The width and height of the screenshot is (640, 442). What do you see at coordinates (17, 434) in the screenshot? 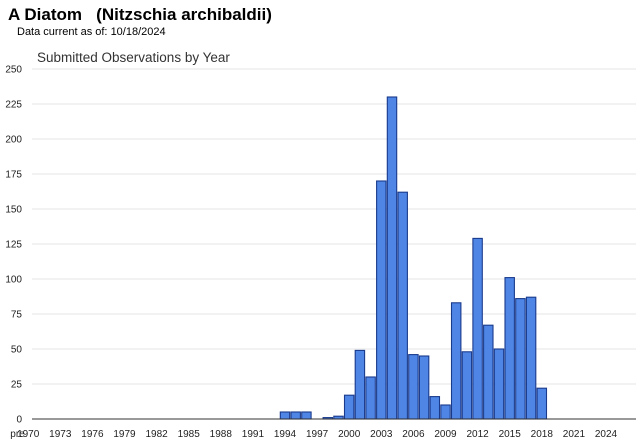
I see `x-tick-label: pre` at bounding box center [17, 434].